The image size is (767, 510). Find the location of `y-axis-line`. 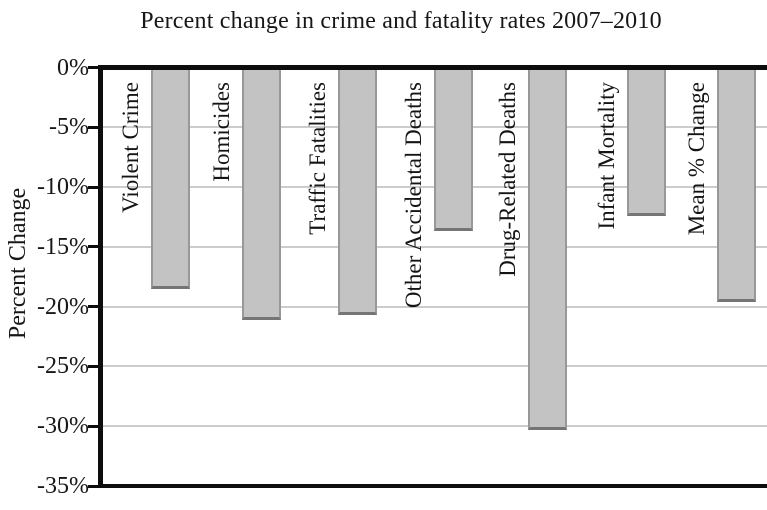

y-axis-line is located at coordinates (100, 276).